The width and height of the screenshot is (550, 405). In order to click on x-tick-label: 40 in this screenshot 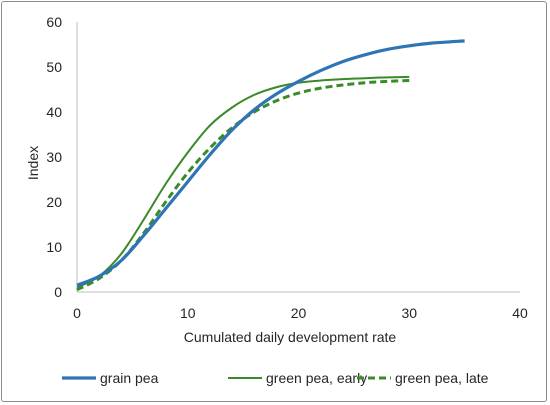, I will do `click(520, 313)`.